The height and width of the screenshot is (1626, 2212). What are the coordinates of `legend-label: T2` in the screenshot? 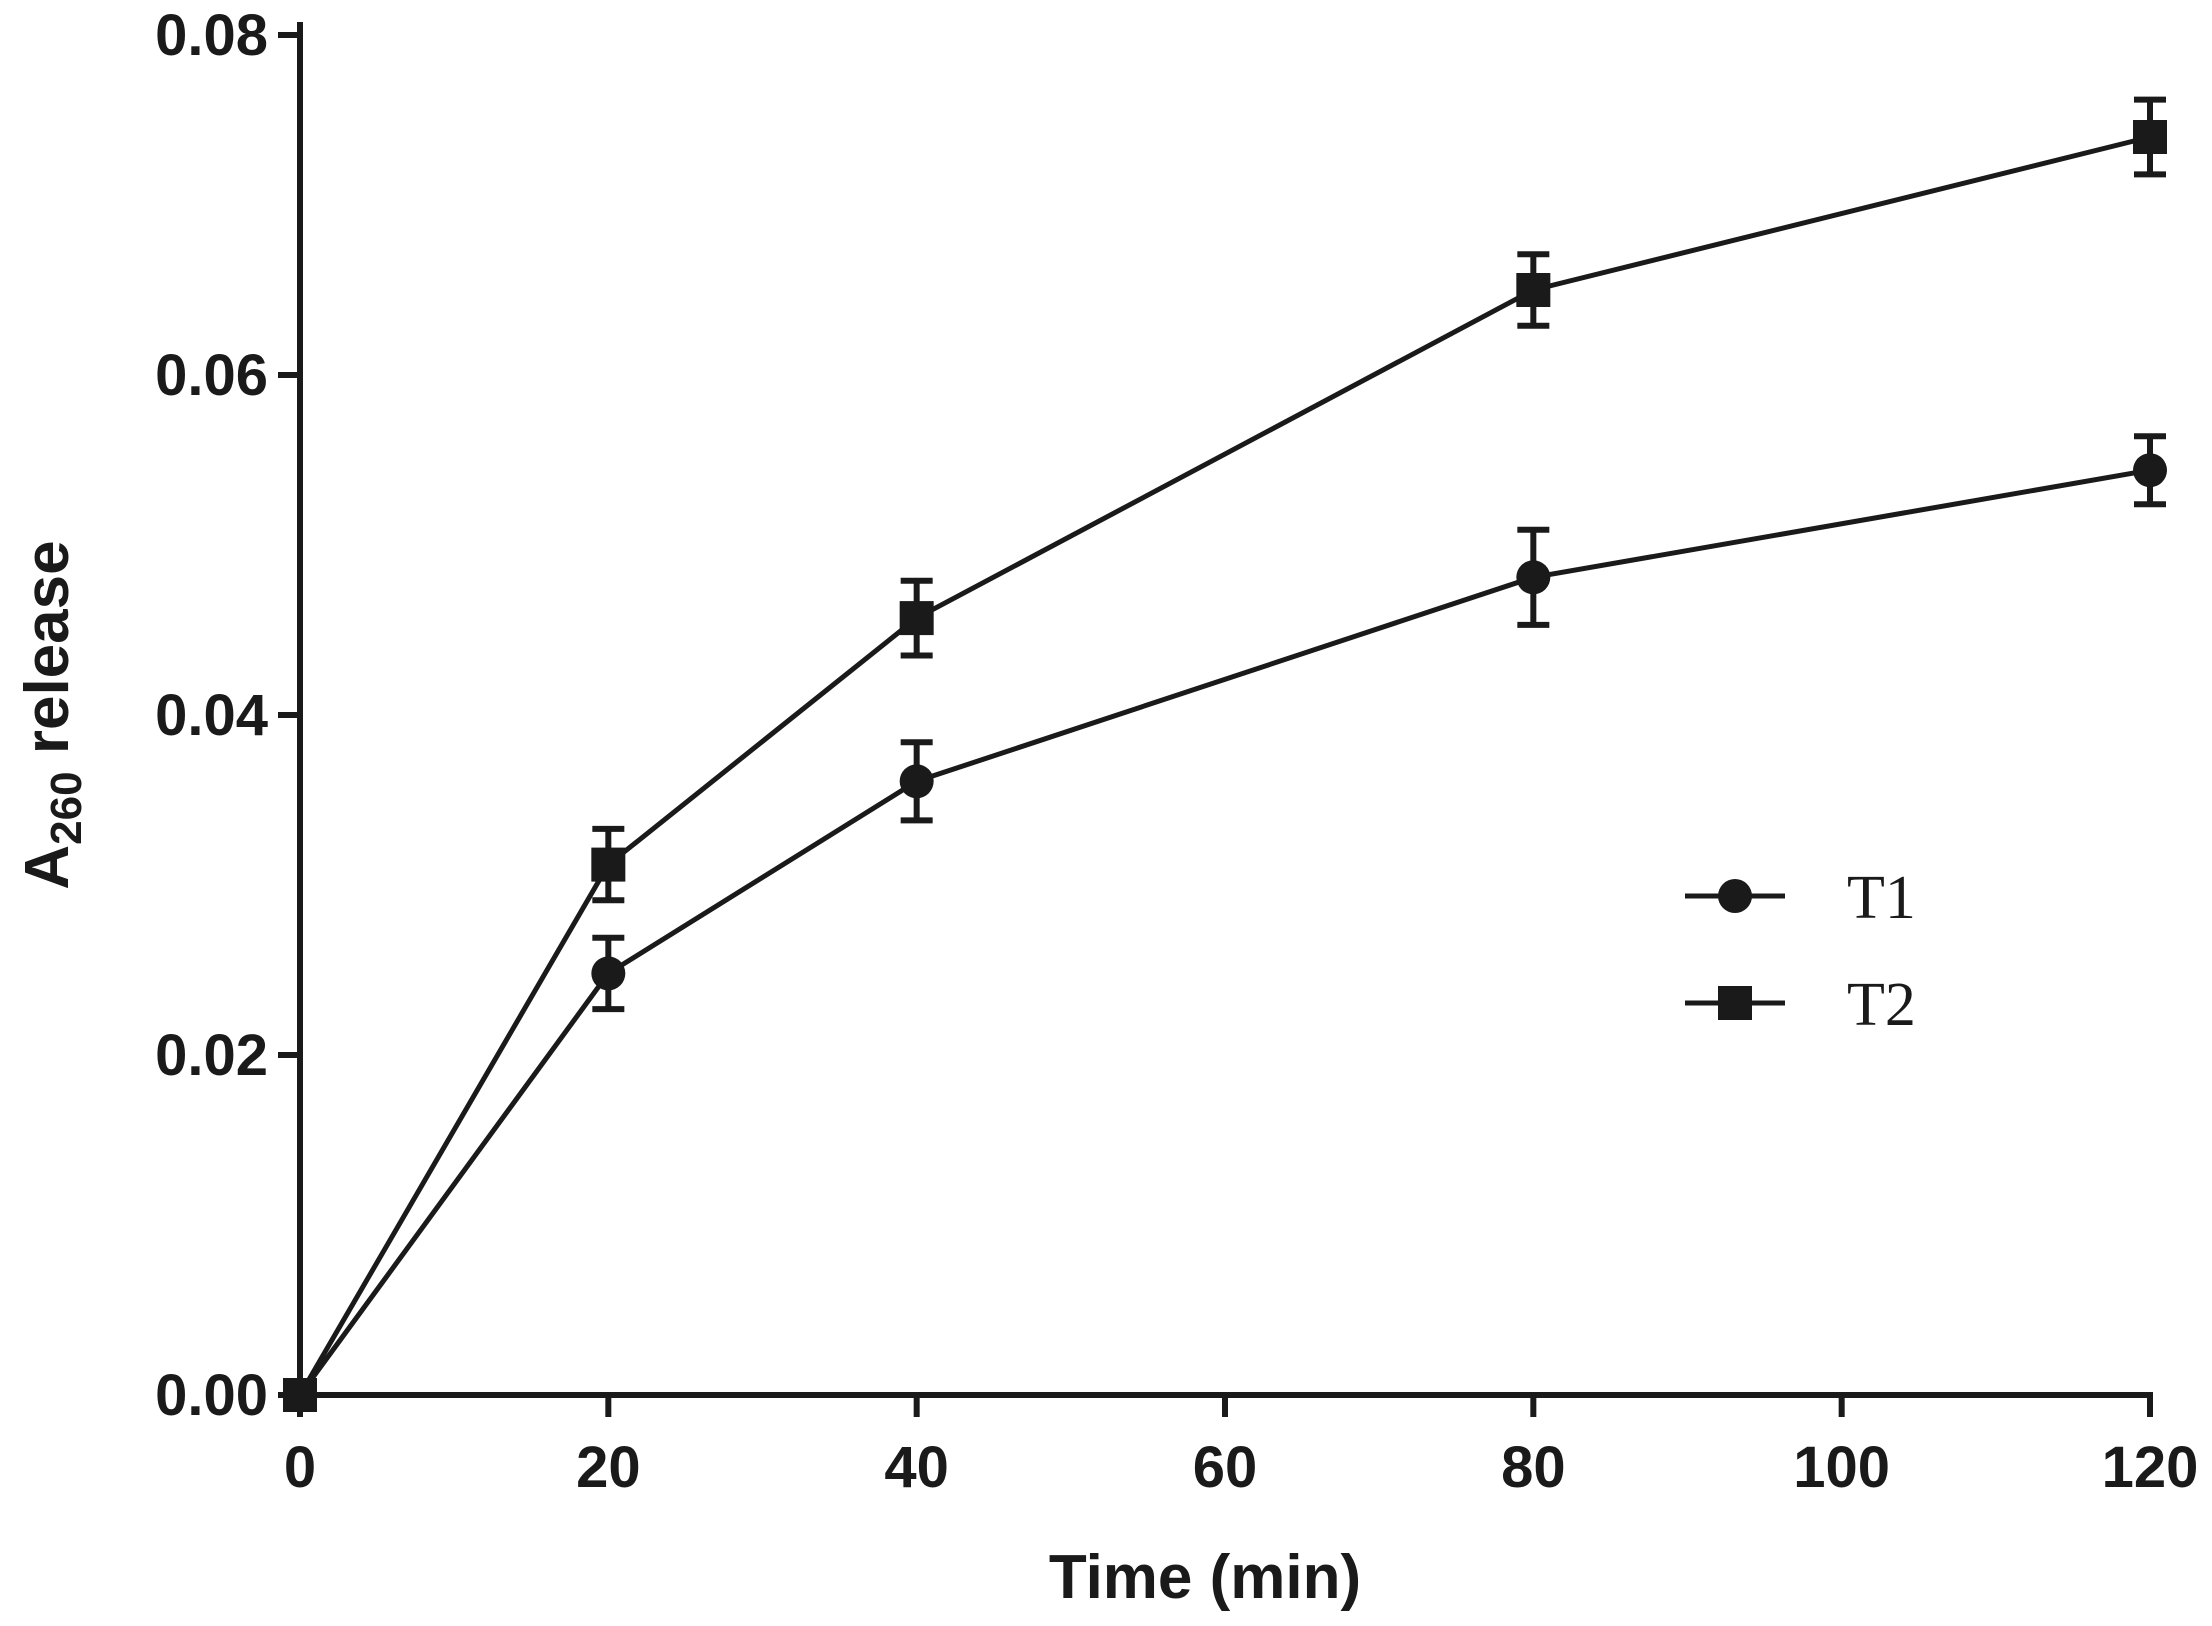 It's located at (1881, 1005).